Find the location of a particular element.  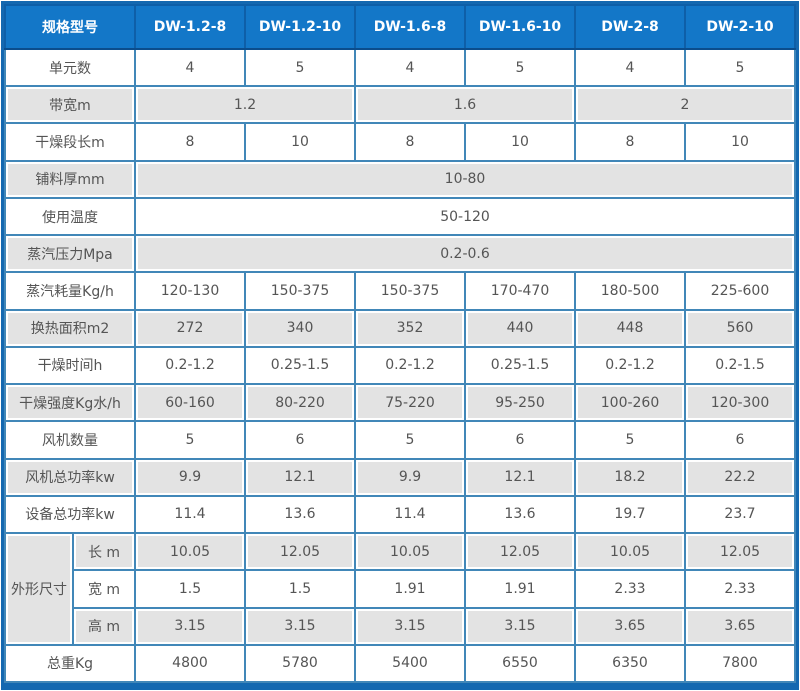

value-cell: 0.2-0.6 is located at coordinates (465, 254).